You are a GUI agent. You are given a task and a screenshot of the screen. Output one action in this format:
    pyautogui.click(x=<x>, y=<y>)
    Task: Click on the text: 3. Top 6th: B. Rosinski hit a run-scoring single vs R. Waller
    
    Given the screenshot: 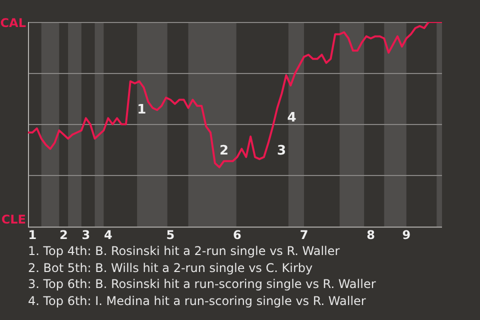 What is the action you would take?
    pyautogui.click(x=202, y=284)
    